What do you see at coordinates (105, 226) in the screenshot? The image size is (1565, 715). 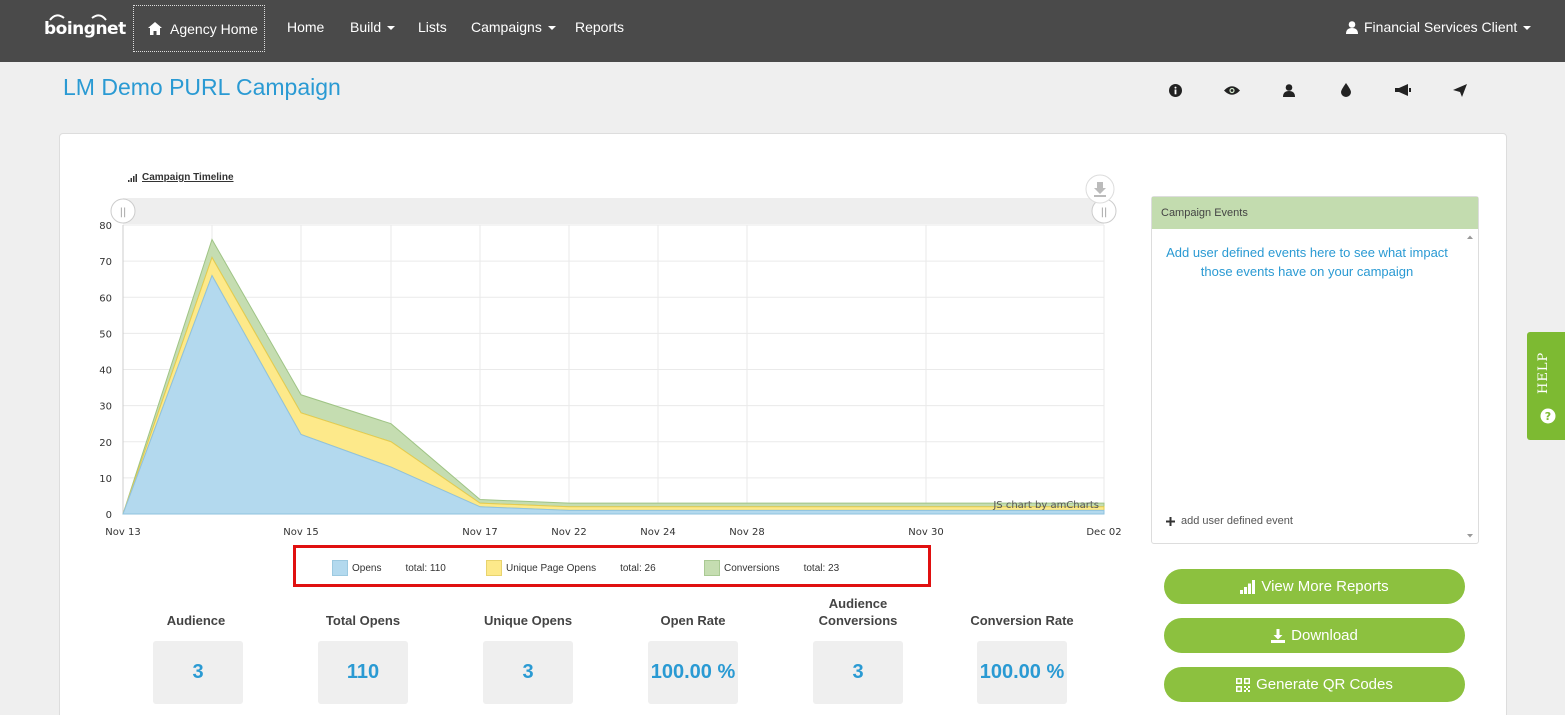 I see `y-tick-label: 80` at bounding box center [105, 226].